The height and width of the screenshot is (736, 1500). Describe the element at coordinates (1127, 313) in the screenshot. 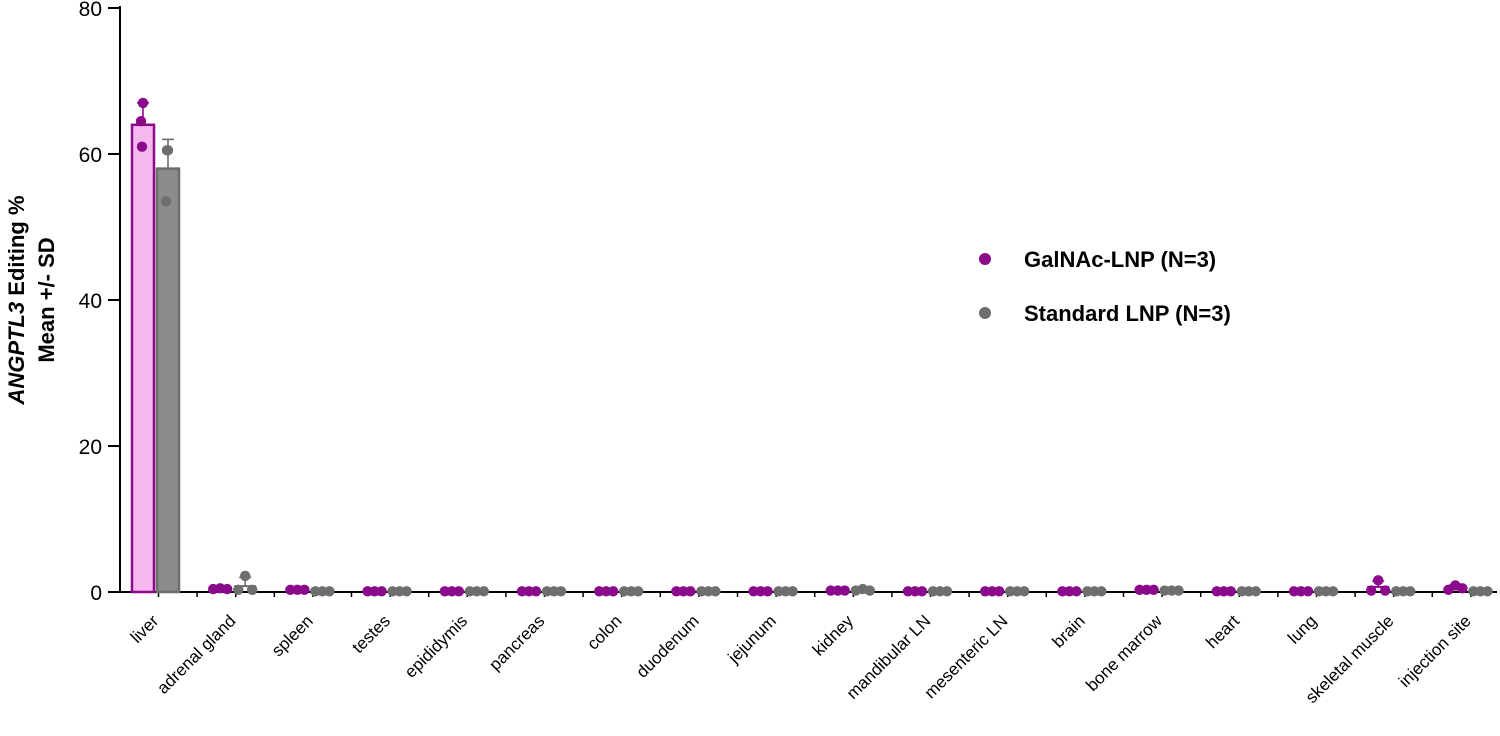

I see `legend-label: Standard LNP (N=3)` at that location.